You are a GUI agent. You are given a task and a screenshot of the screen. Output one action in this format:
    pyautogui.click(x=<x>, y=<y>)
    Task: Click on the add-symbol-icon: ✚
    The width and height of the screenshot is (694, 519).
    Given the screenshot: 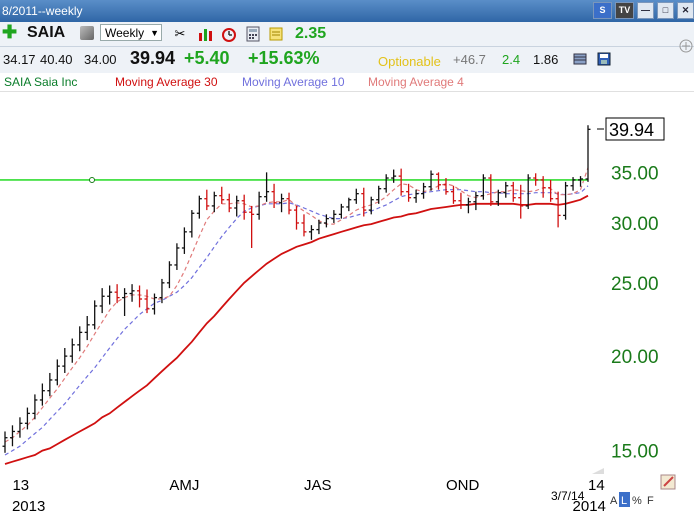 What is the action you would take?
    pyautogui.click(x=10, y=32)
    